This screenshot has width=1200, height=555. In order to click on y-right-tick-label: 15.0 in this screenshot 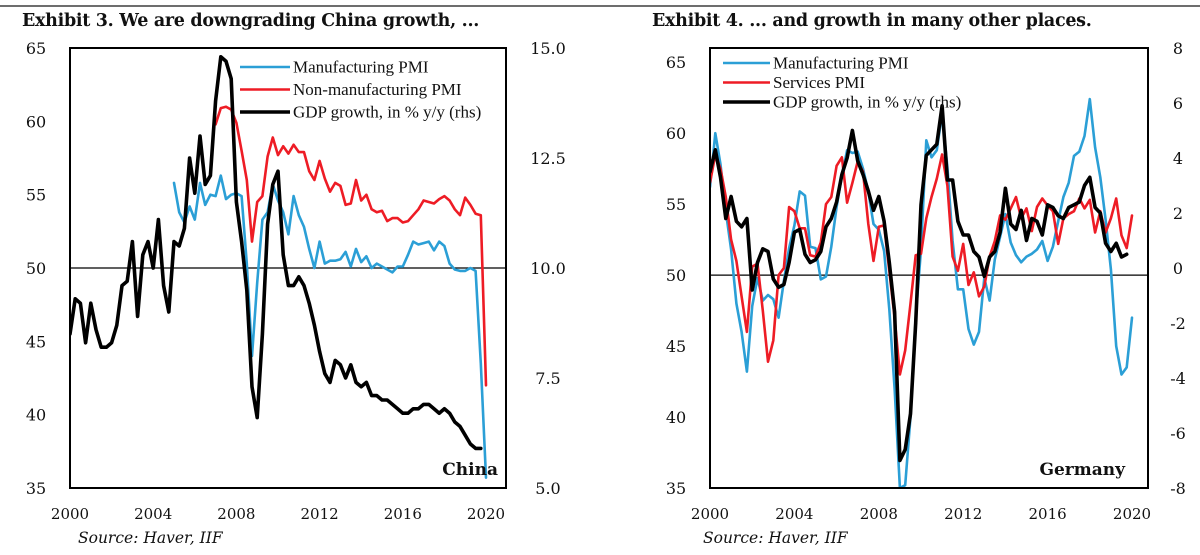, I will do `click(548, 48)`.